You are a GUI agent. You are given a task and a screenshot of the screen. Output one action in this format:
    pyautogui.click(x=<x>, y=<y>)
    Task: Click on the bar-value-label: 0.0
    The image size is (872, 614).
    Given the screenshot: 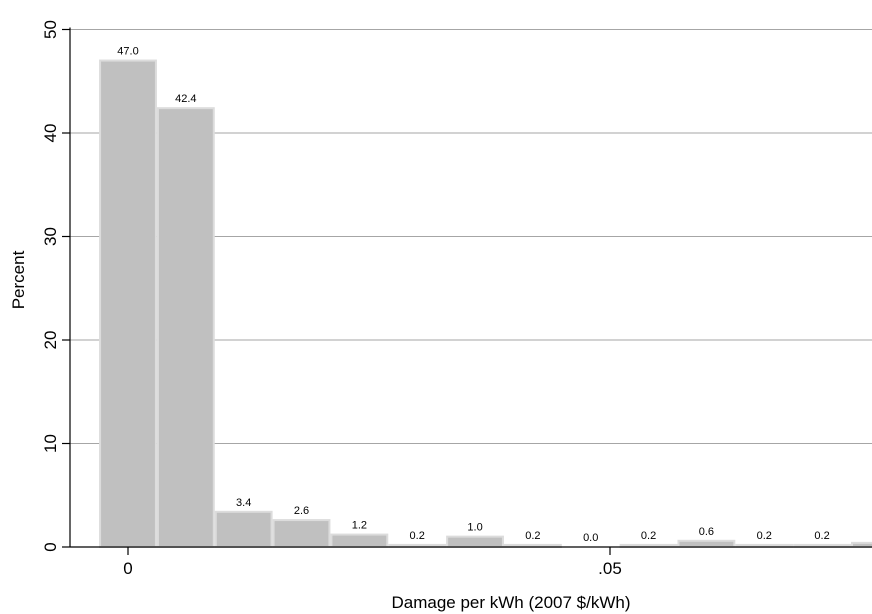 What is the action you would take?
    pyautogui.click(x=590, y=538)
    